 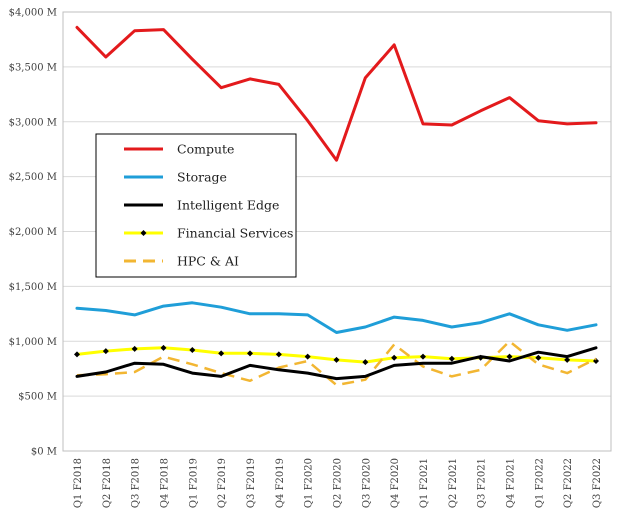 I want to click on series-line-intelligent-edge, so click(x=336, y=363).